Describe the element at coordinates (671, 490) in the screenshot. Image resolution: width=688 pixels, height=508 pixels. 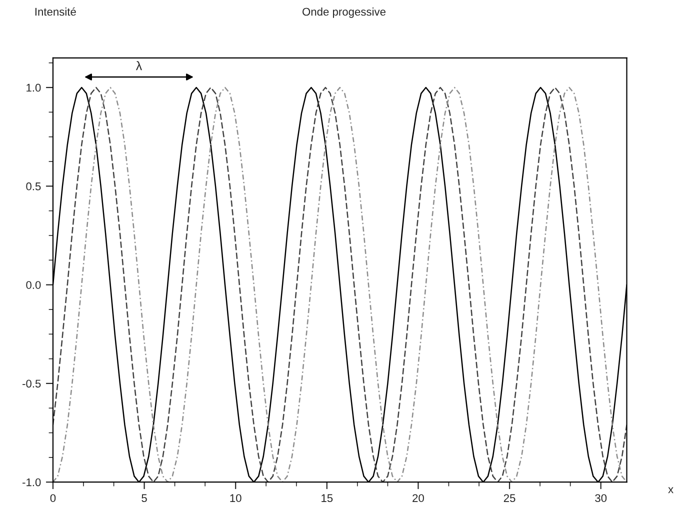
I see `x-axis-title: x` at that location.